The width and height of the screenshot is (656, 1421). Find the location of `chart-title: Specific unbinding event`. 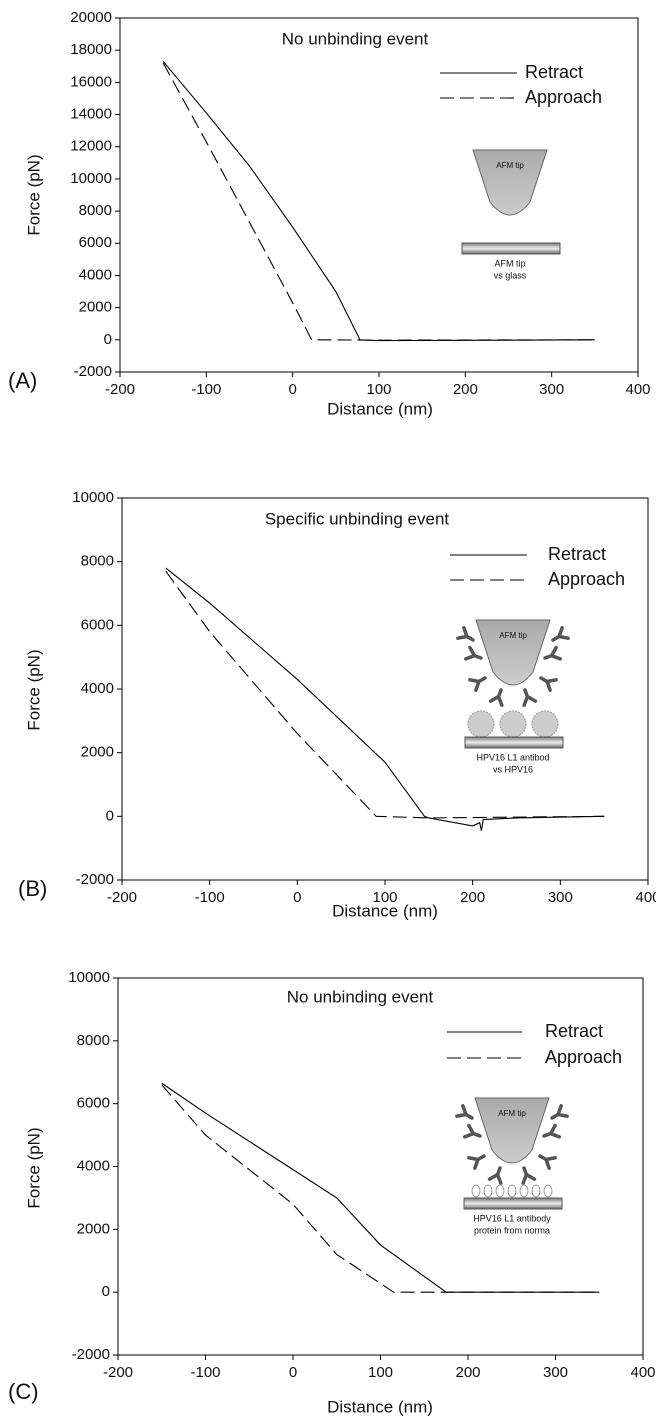

chart-title: Specific unbinding event is located at coordinates (357, 518).